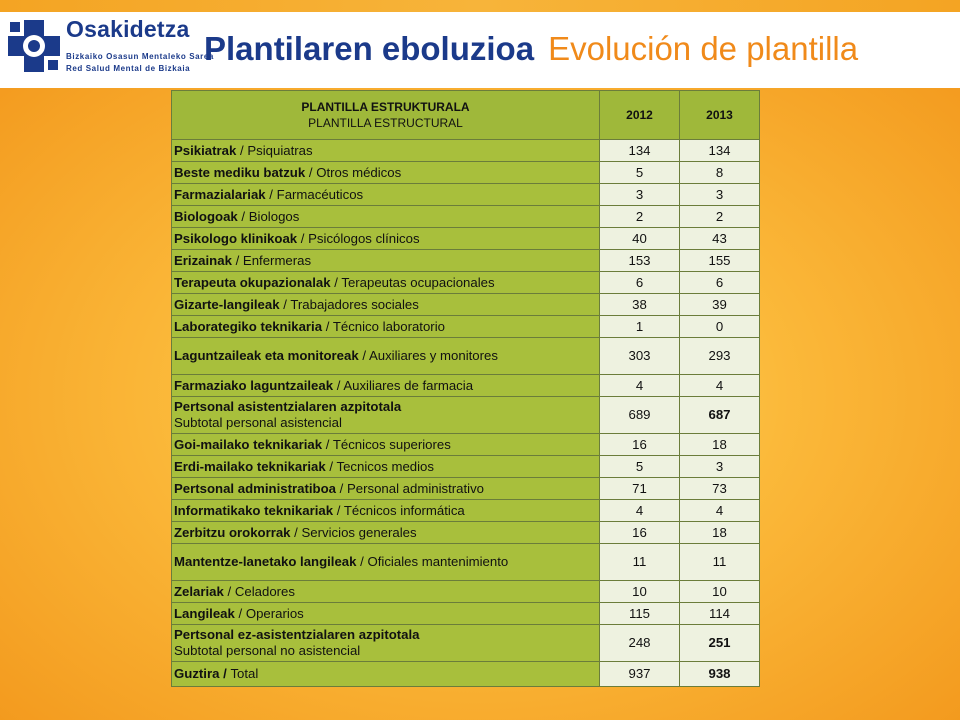 This screenshot has width=960, height=720. Describe the element at coordinates (433, 355) in the screenshot. I see `label-spanish: Auxiliares y monitores` at that location.